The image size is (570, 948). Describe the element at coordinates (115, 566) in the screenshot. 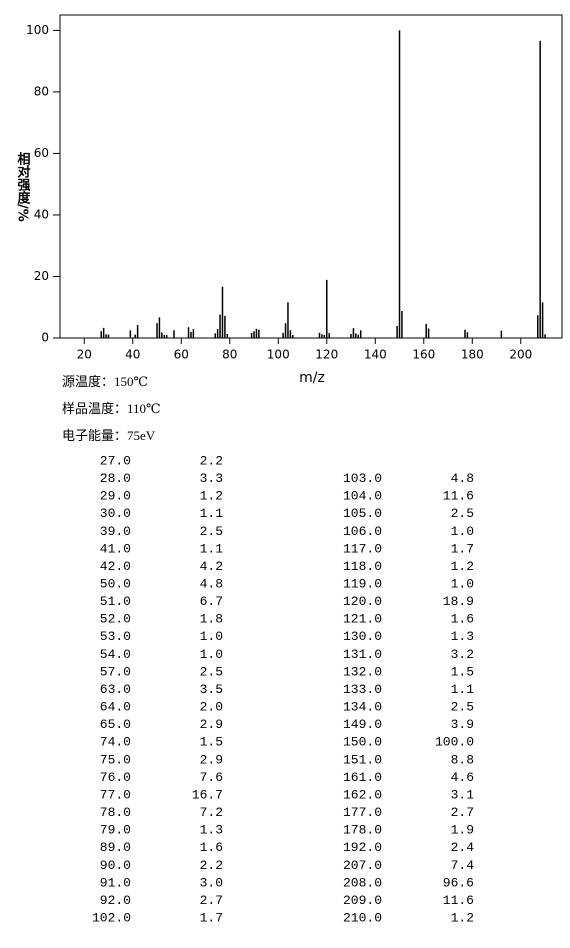

I see `table-mz: 42.0` at that location.